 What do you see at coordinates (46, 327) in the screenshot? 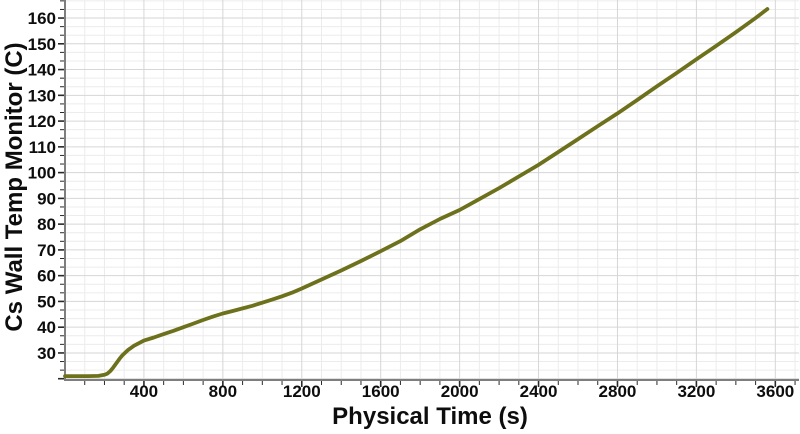
I see `y-tick-label: 40` at bounding box center [46, 327].